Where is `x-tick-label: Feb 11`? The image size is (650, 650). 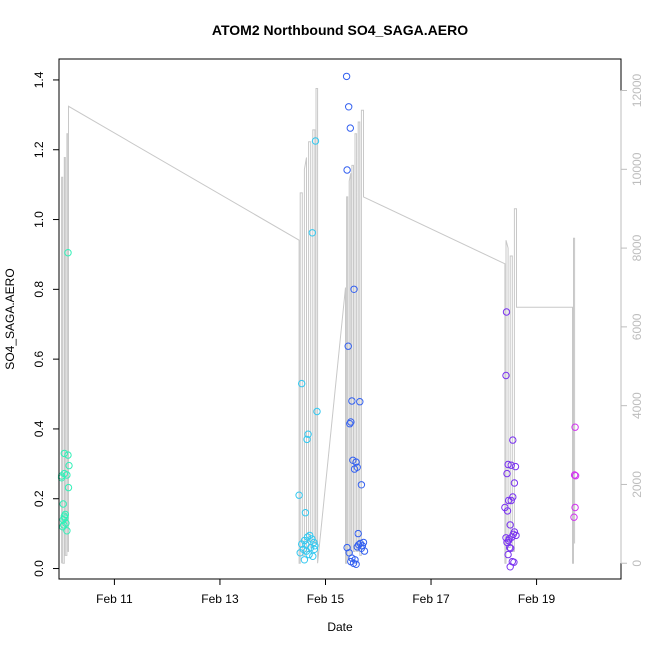
x-tick-label: Feb 11 is located at coordinates (114, 599).